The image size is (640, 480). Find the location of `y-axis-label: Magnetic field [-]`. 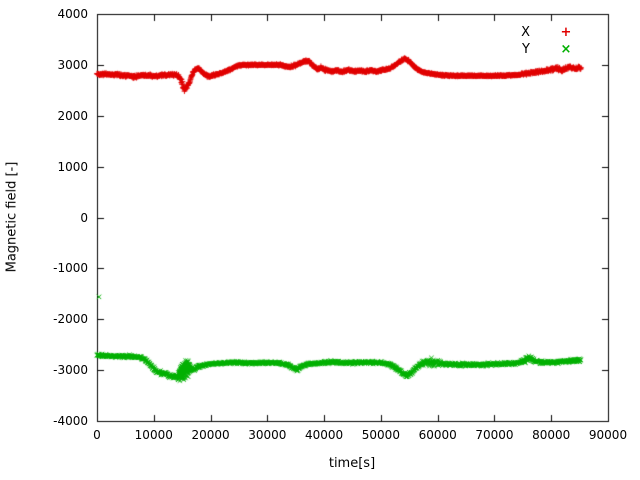

y-axis-label: Magnetic field [-] is located at coordinates (12, 217).